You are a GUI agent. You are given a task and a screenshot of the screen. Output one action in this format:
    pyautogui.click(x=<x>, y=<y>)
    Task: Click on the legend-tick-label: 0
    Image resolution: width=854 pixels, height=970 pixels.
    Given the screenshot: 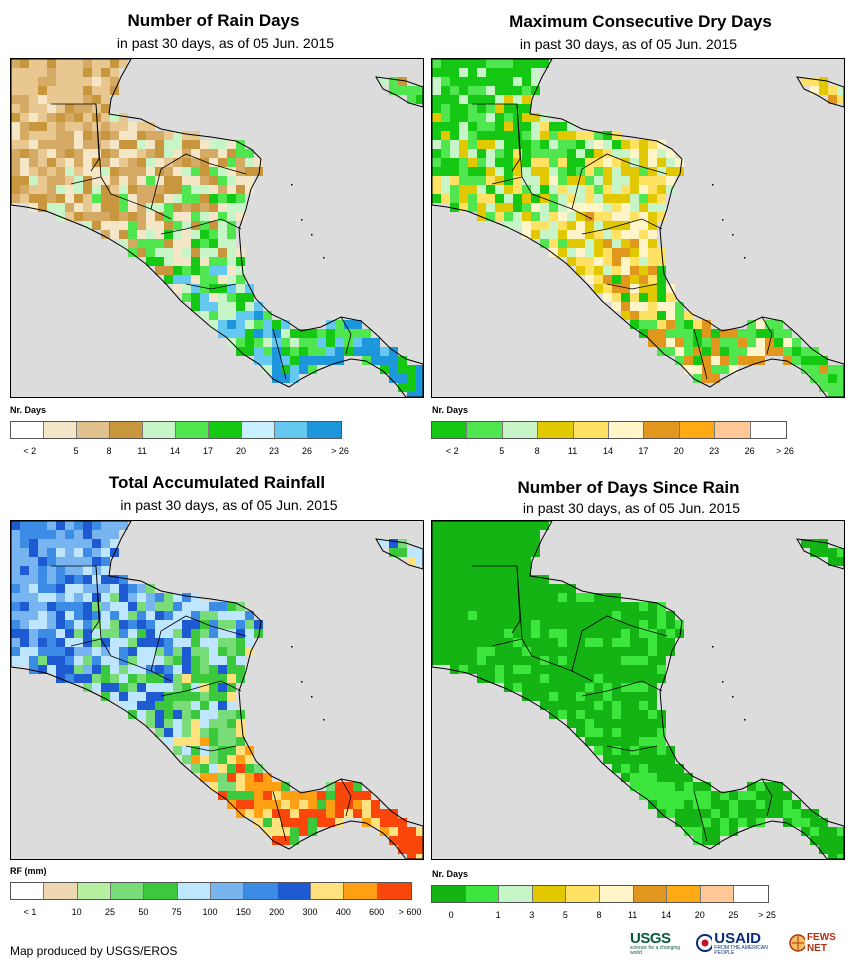 What is the action you would take?
    pyautogui.click(x=451, y=915)
    